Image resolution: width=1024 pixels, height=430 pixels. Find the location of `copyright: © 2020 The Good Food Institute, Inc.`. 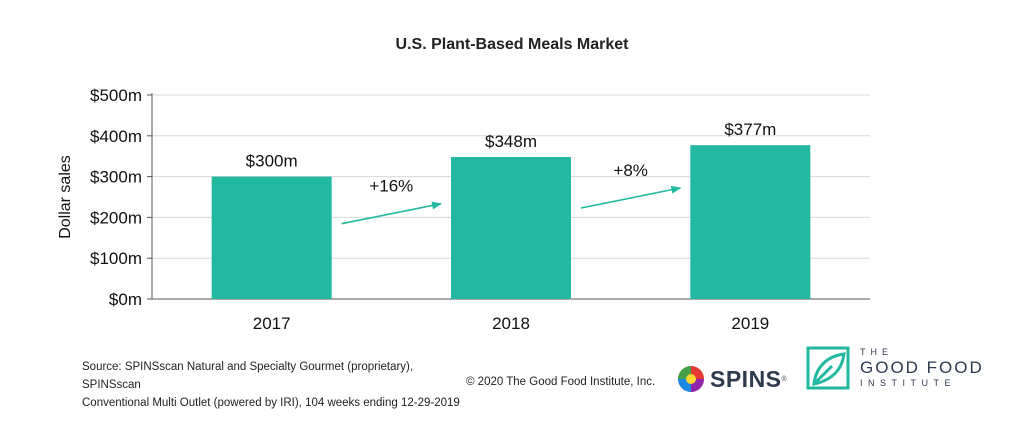

copyright: © 2020 The Good Food Institute, Inc. is located at coordinates (561, 382).